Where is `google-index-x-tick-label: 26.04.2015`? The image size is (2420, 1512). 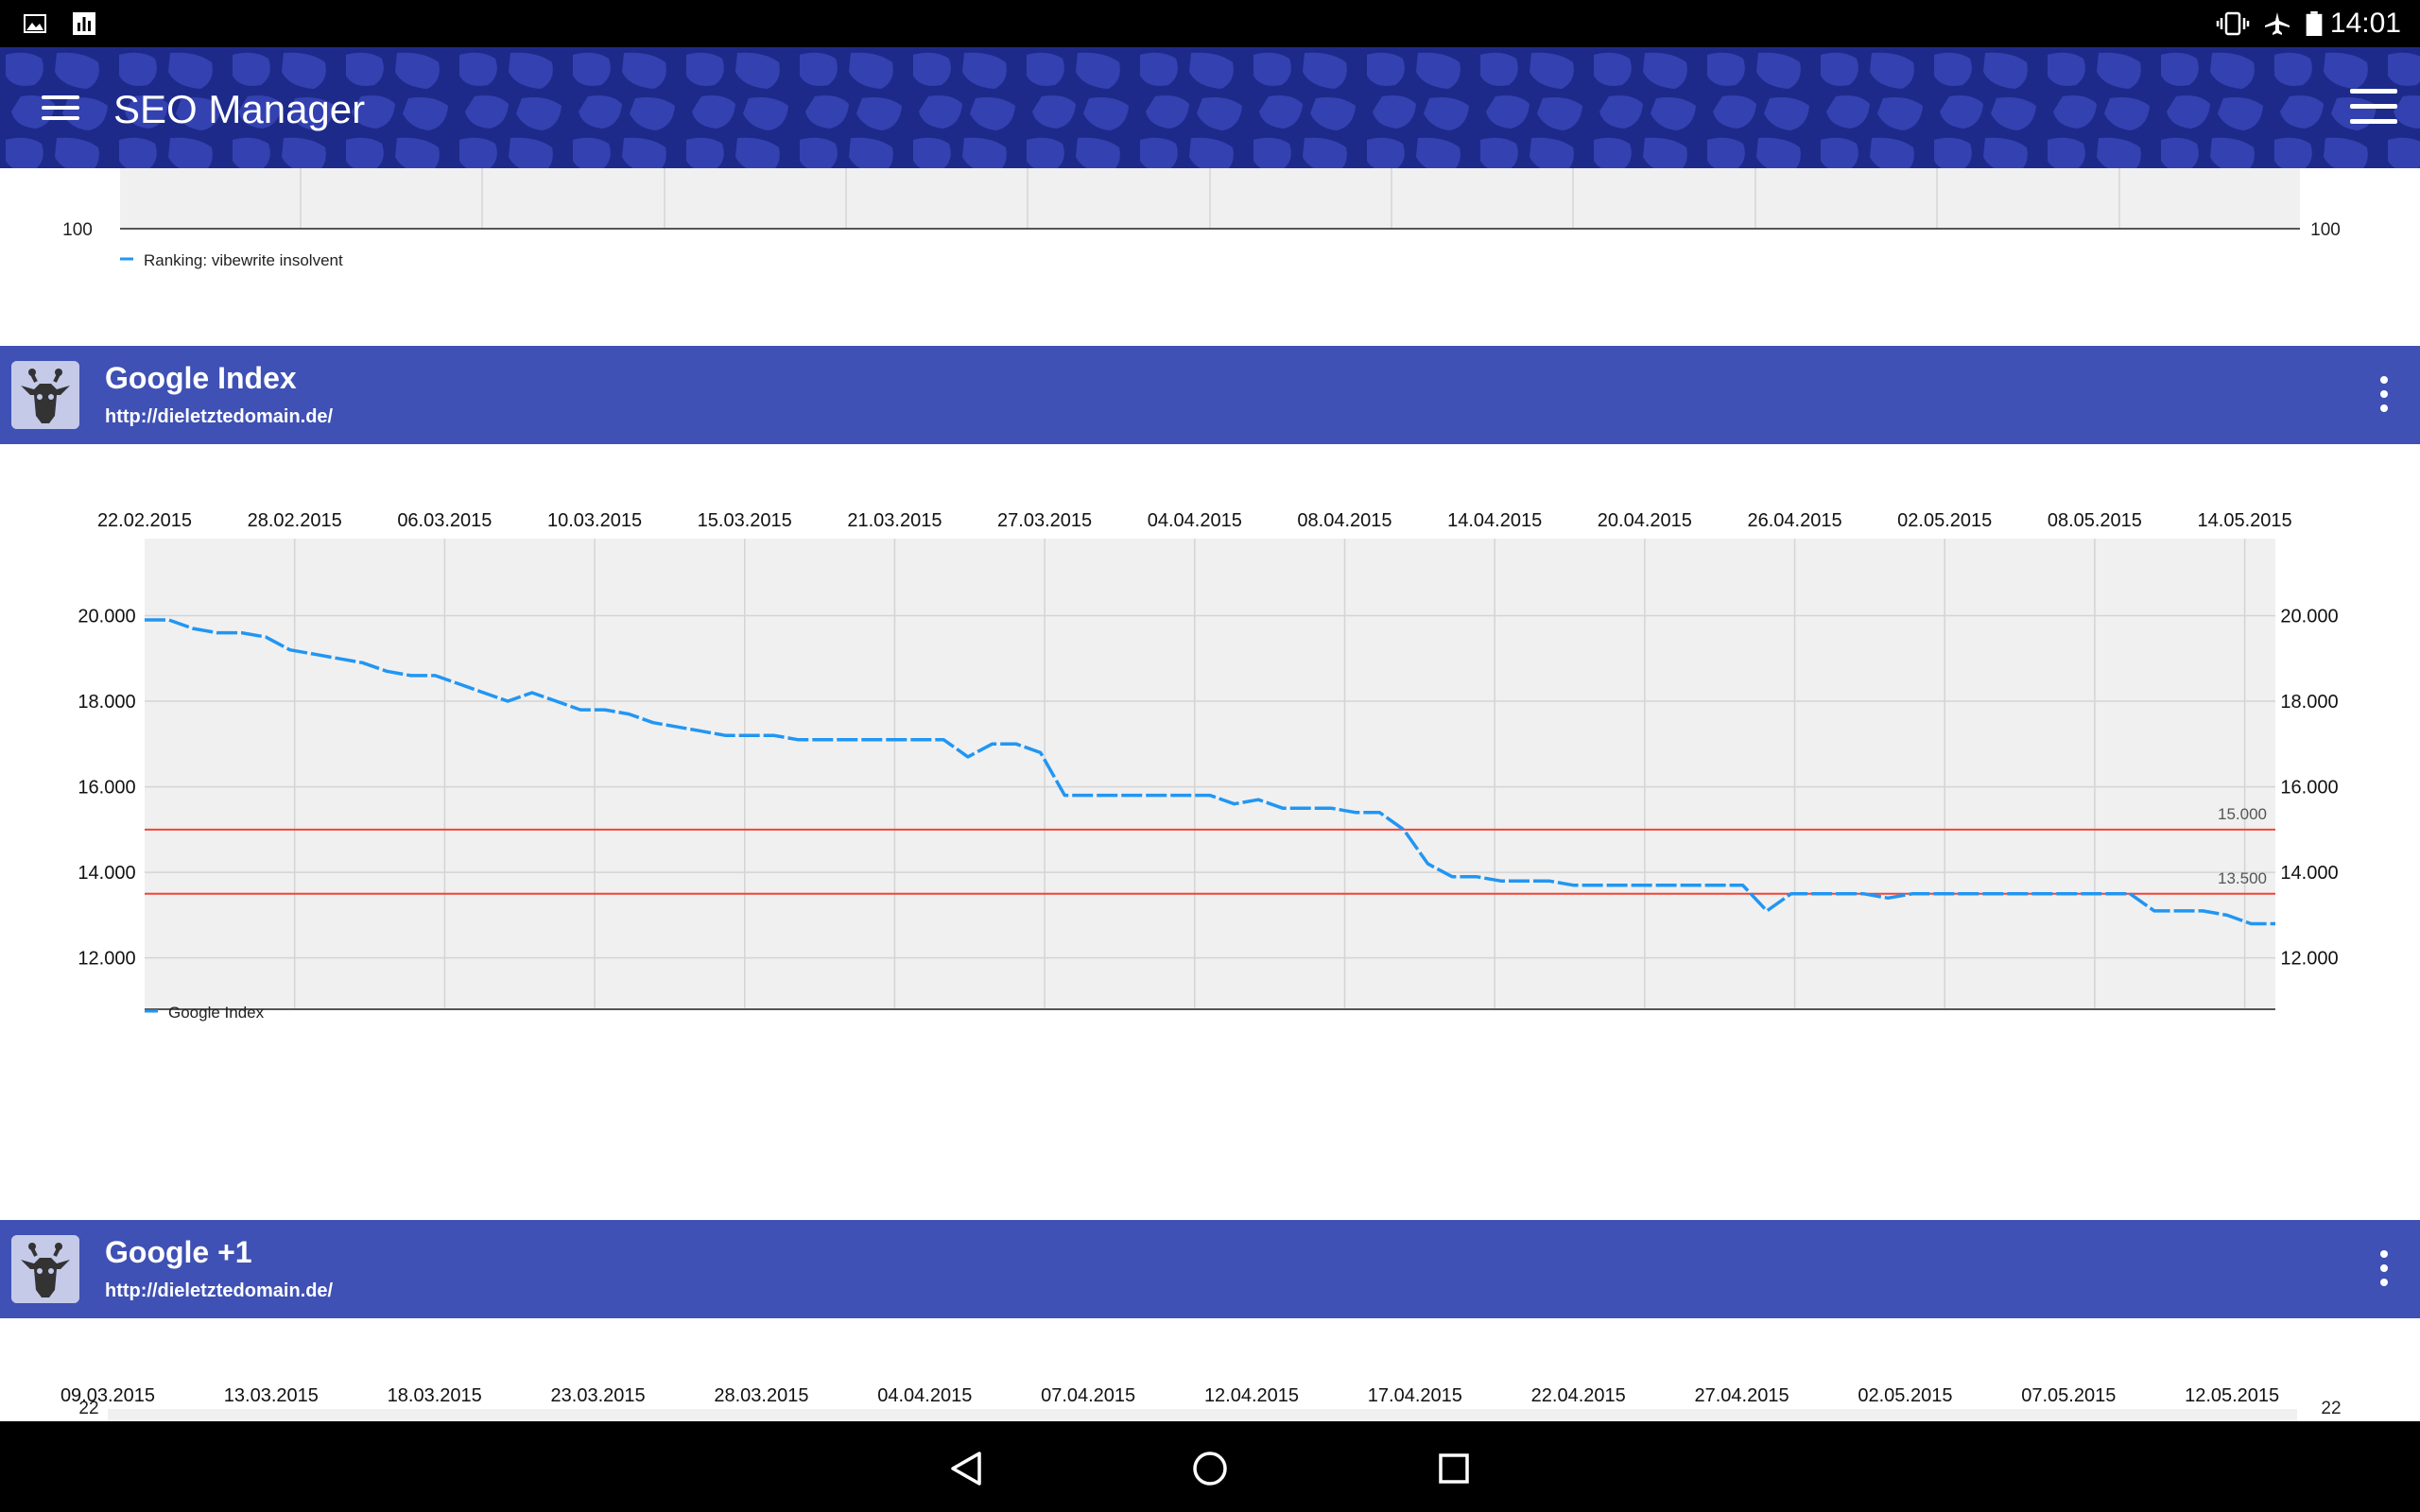
google-index-x-tick-label: 26.04.2015 is located at coordinates (1794, 520).